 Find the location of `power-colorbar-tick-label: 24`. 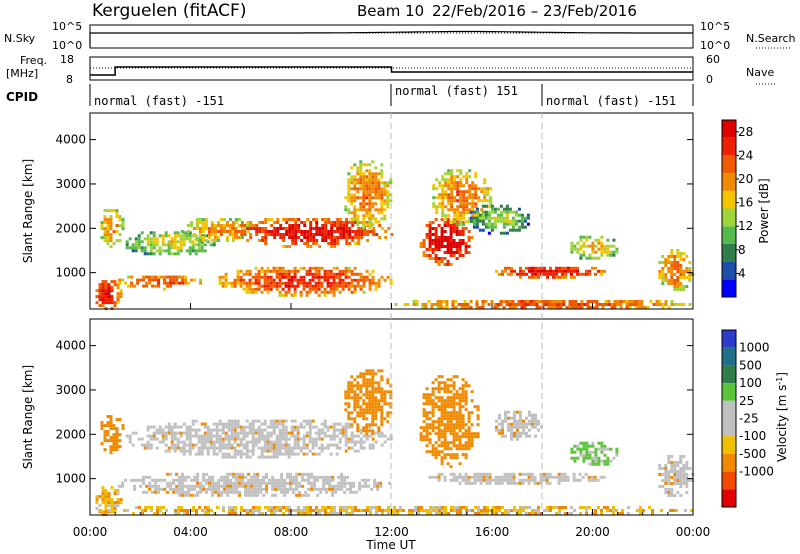

power-colorbar-tick-label: 24 is located at coordinates (745, 155).